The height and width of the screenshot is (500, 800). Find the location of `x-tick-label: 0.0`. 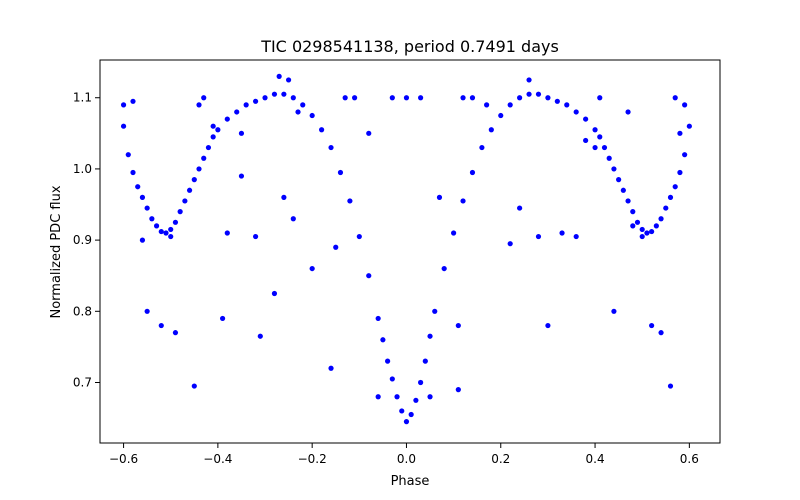

x-tick-label: 0.0 is located at coordinates (406, 459).